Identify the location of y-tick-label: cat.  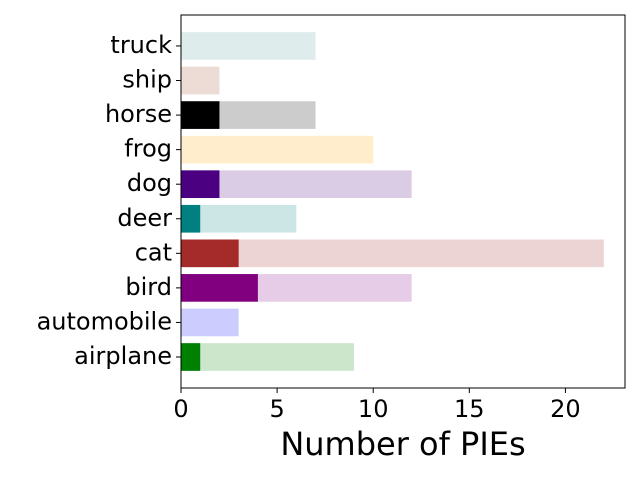
(153, 252).